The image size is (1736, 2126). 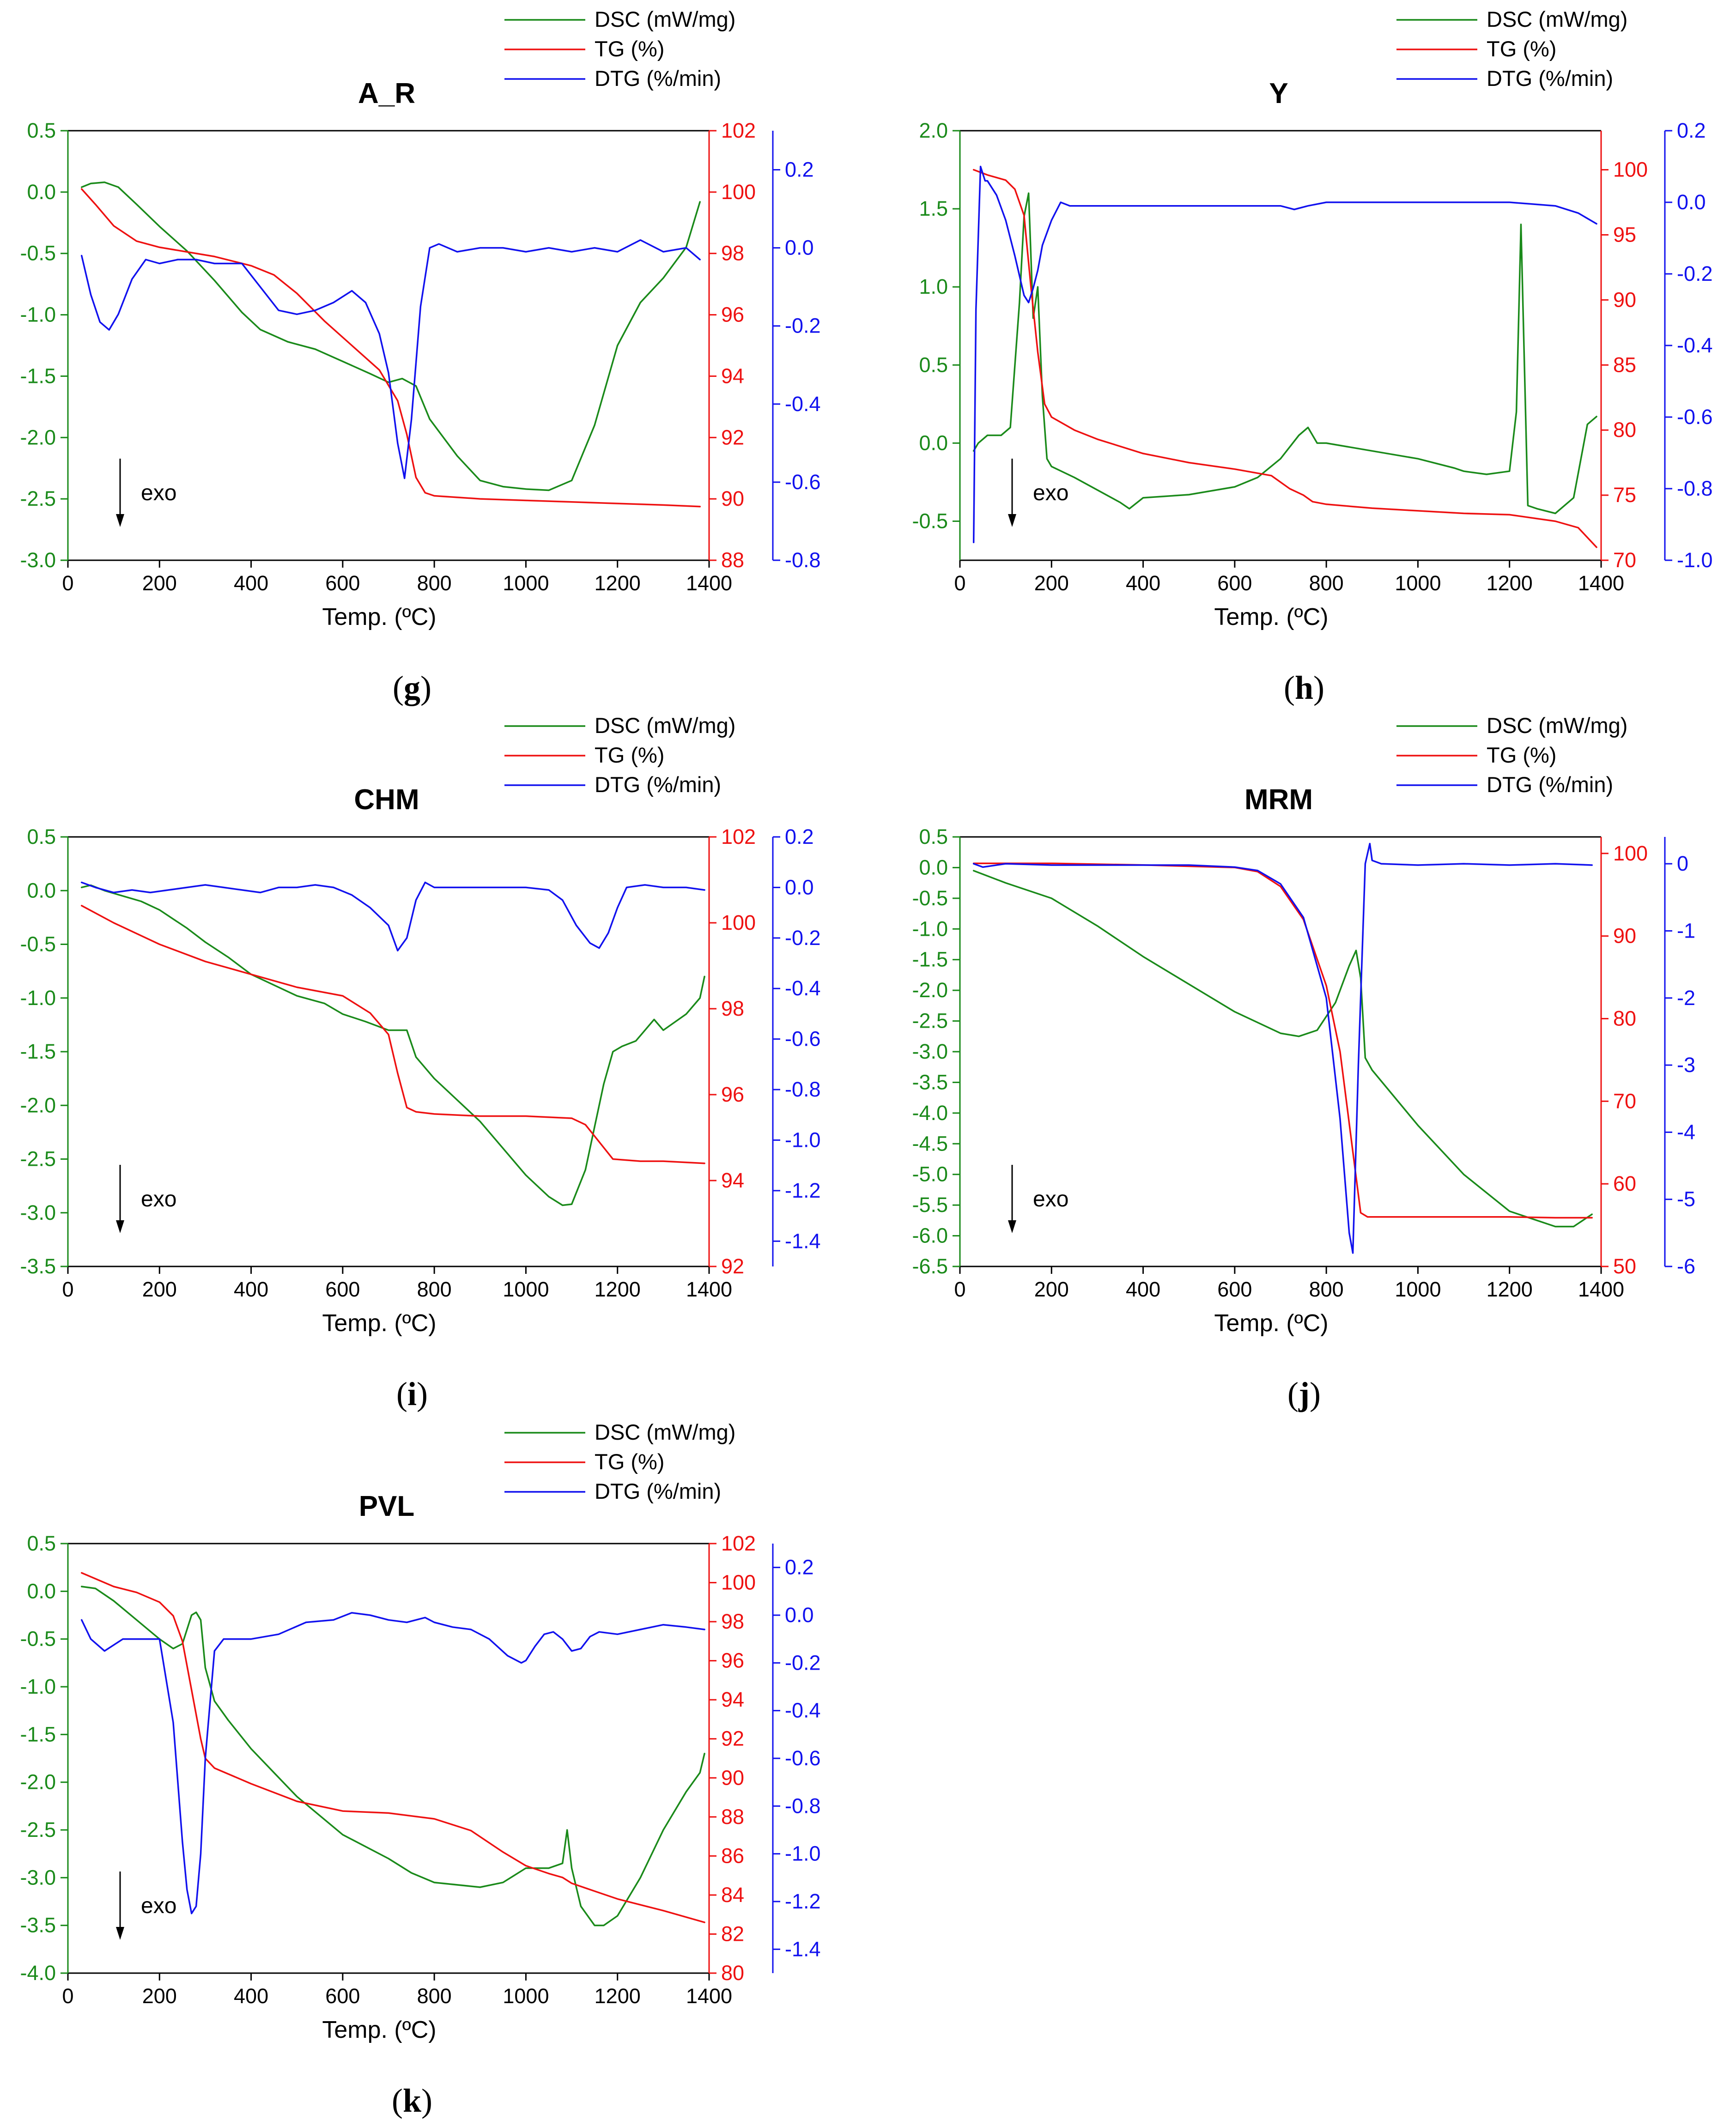 What do you see at coordinates (709, 1289) in the screenshot?
I see `x-tick-label: 1400` at bounding box center [709, 1289].